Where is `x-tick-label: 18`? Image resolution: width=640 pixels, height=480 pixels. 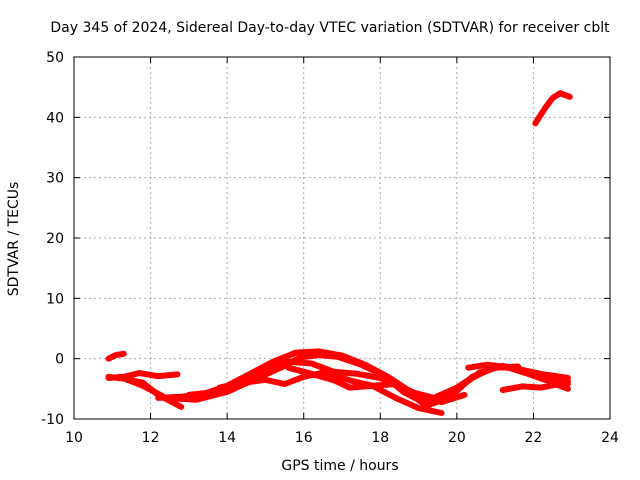 x-tick-label: 18 is located at coordinates (380, 438).